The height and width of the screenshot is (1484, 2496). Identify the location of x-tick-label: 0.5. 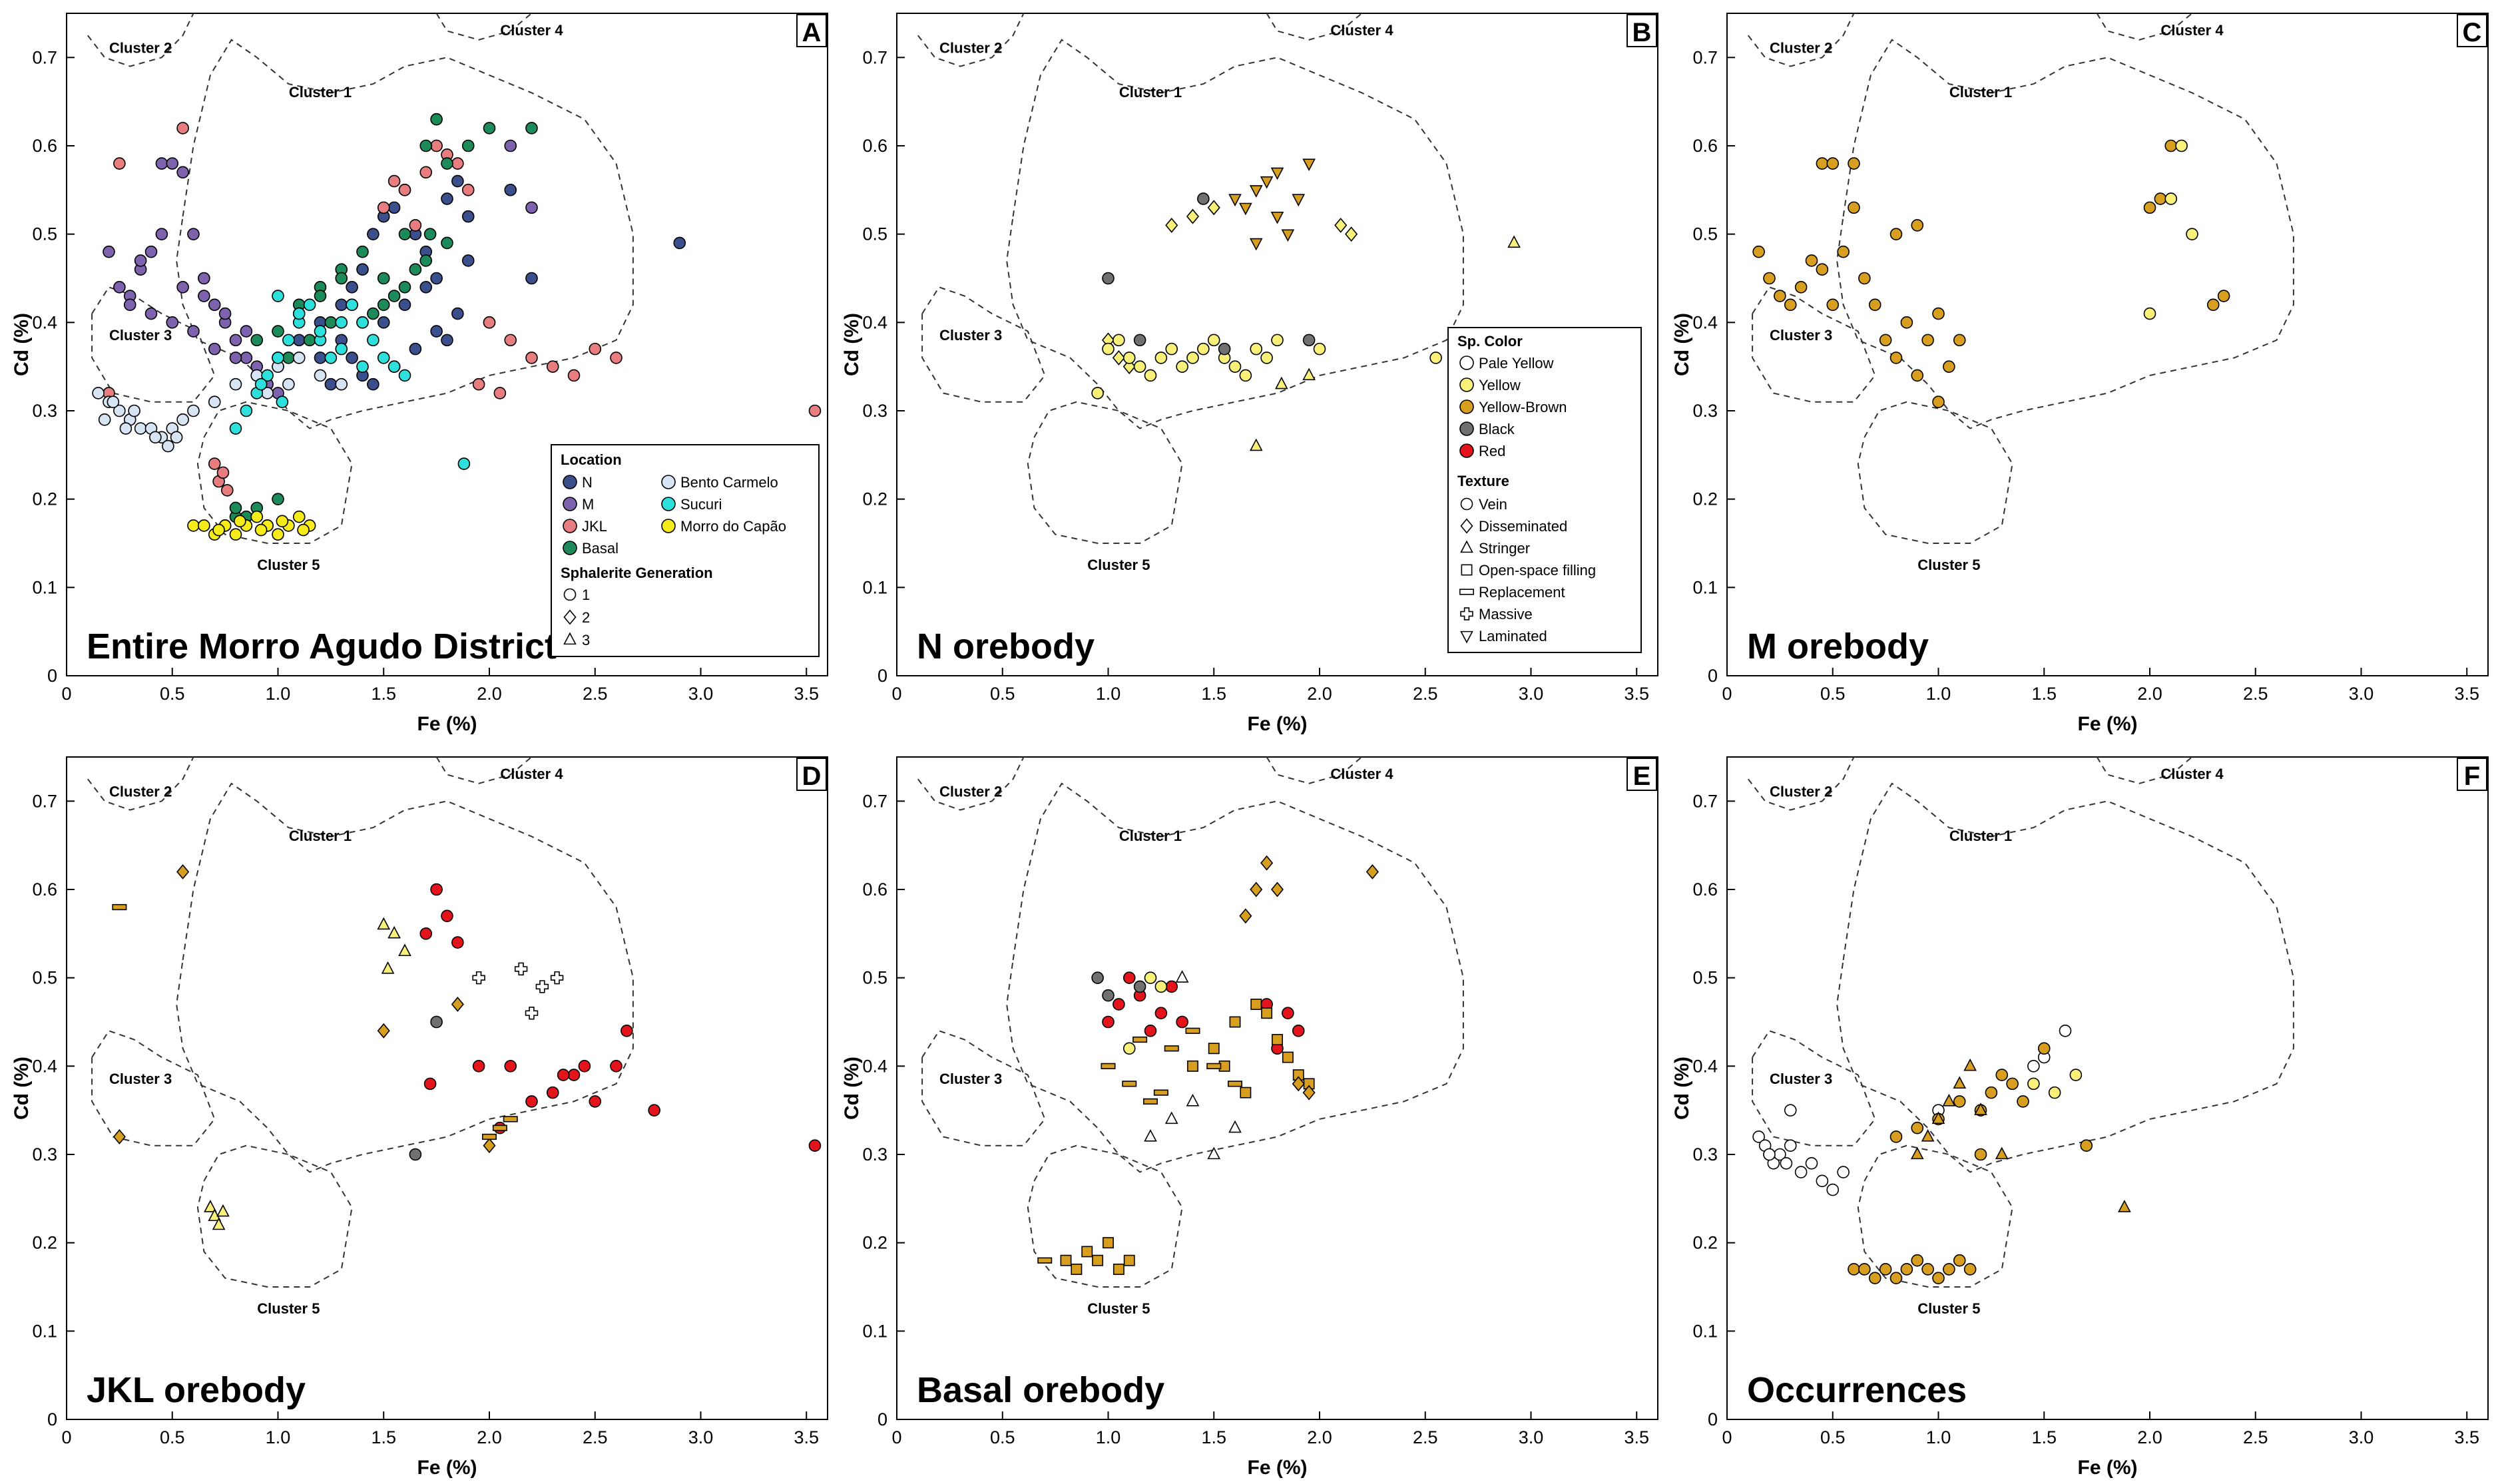
(1833, 1437).